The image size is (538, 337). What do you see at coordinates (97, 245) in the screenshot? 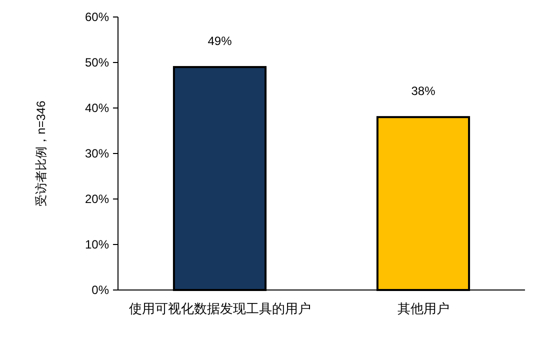
I see `y-tick-label: 10%` at bounding box center [97, 245].